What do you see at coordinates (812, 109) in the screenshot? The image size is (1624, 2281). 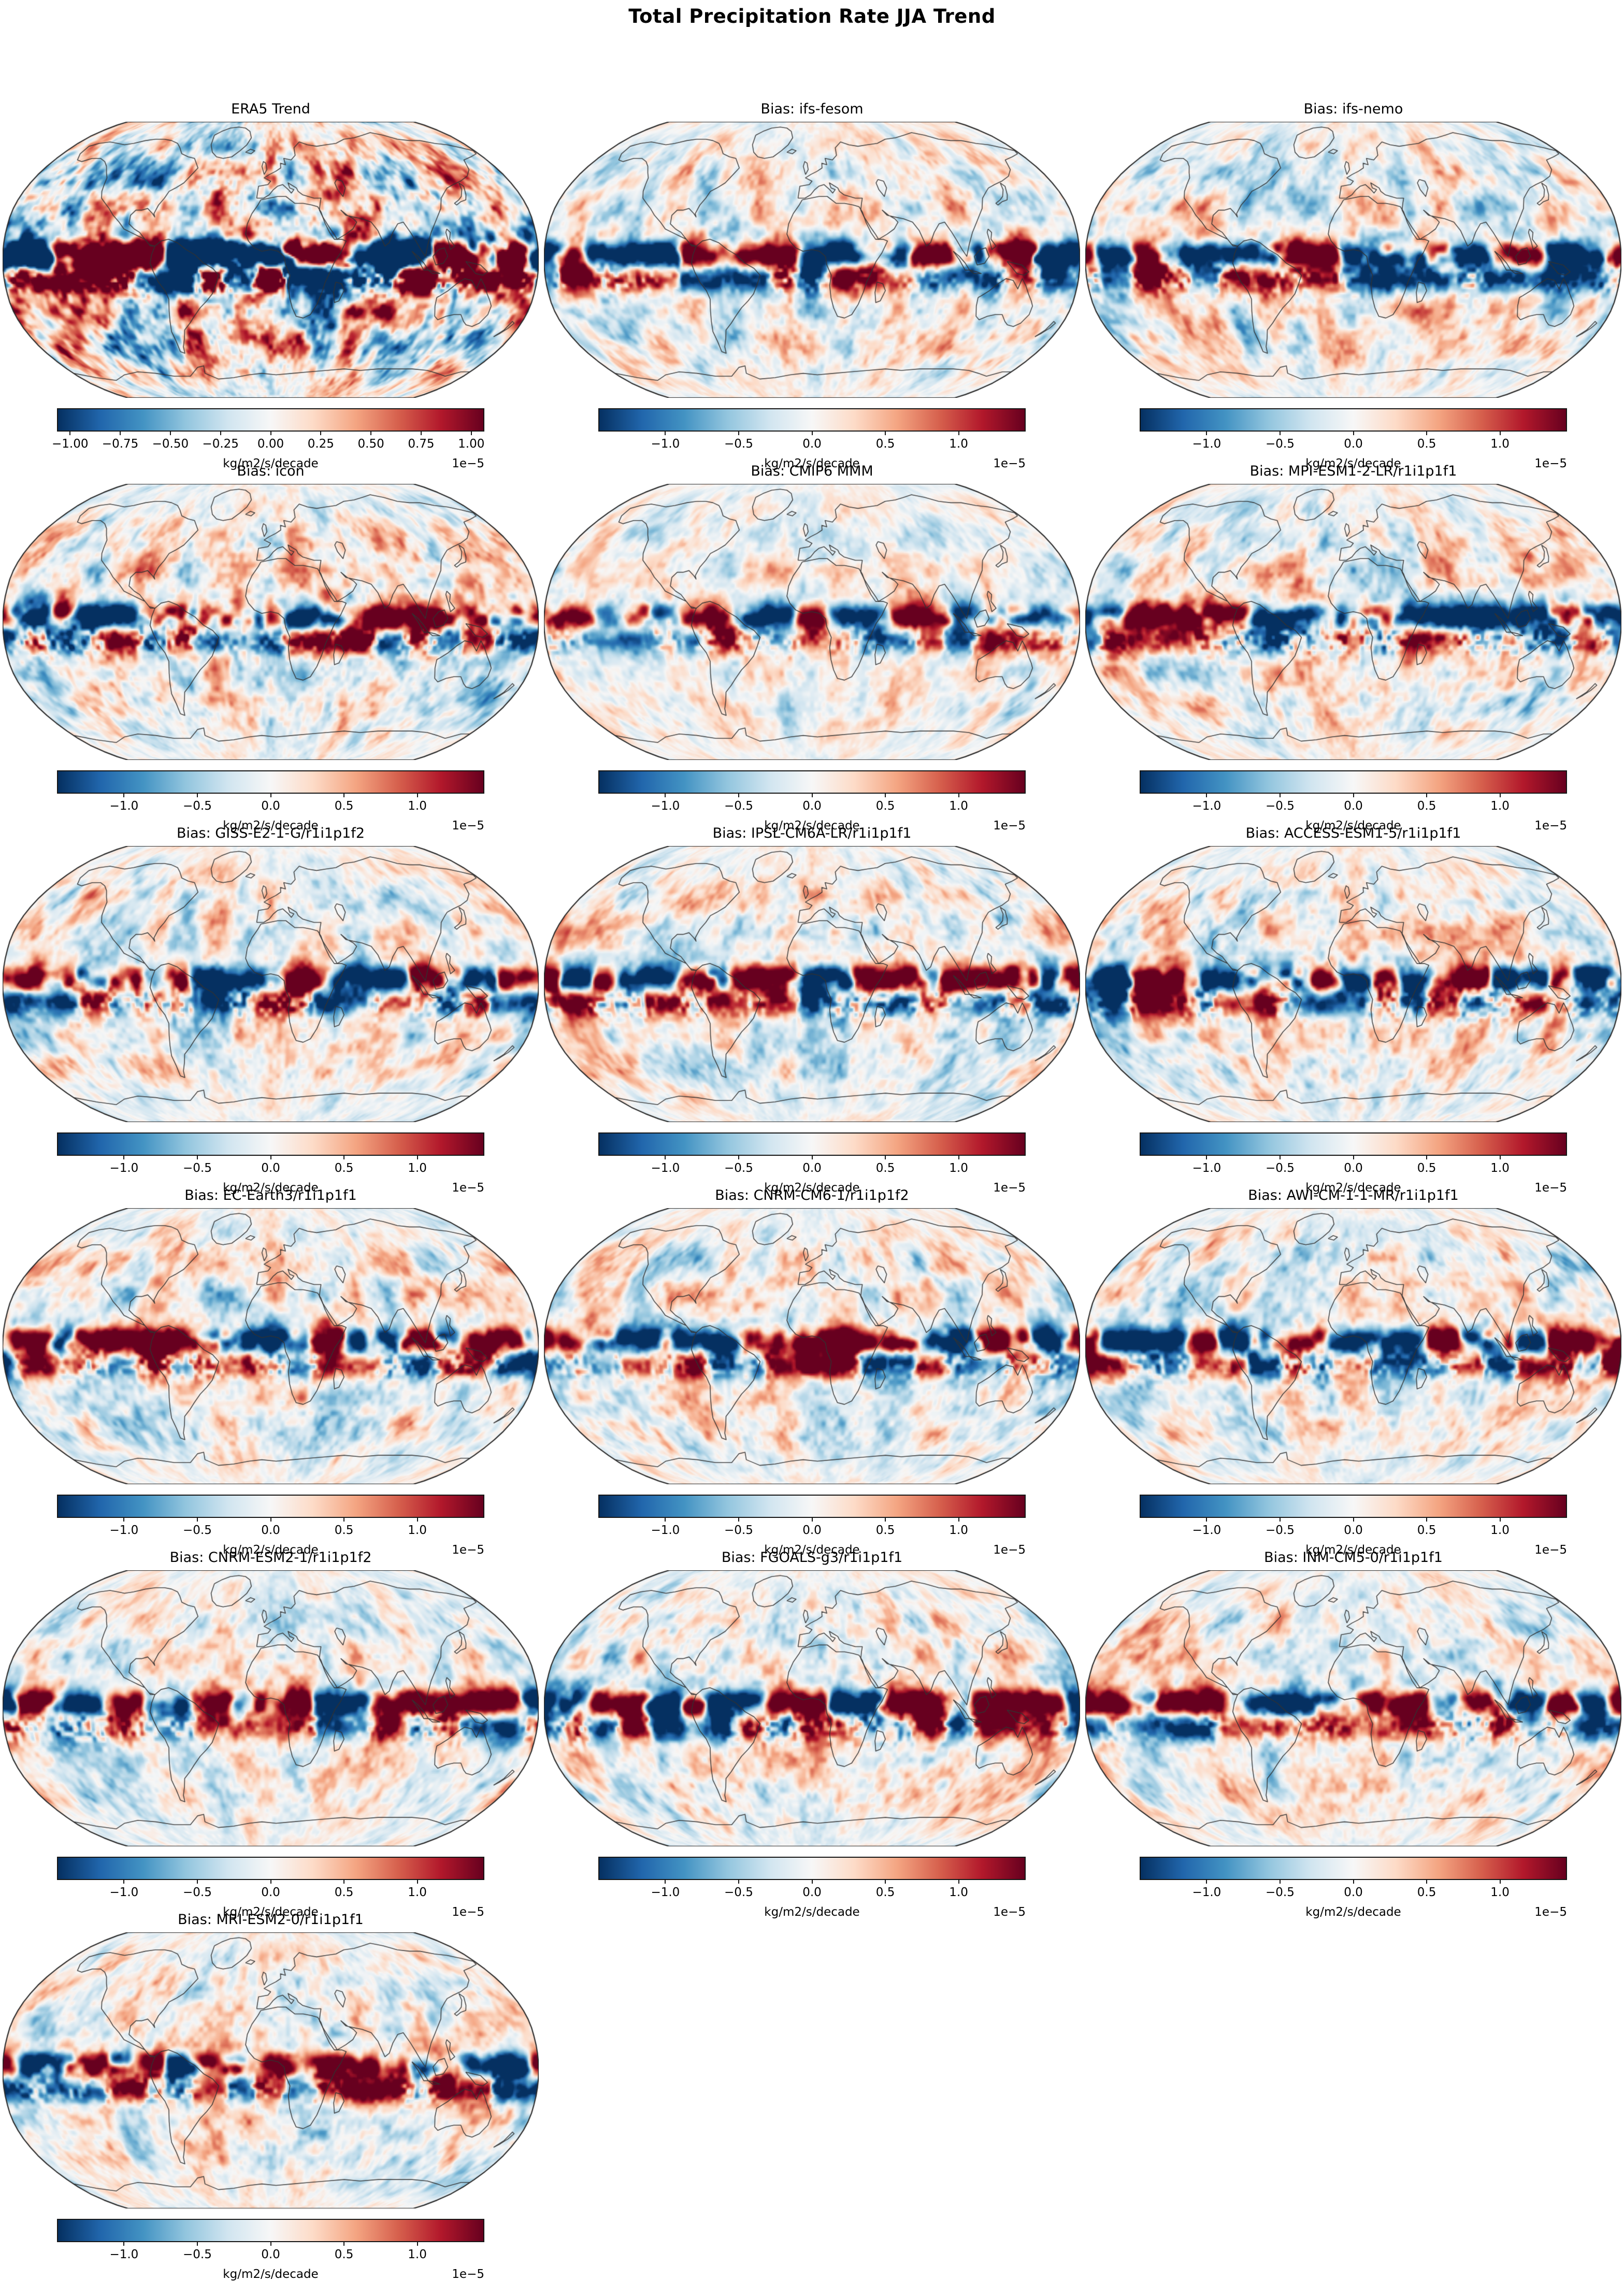 I see `panel-title: Bias: ifs-fesom` at bounding box center [812, 109].